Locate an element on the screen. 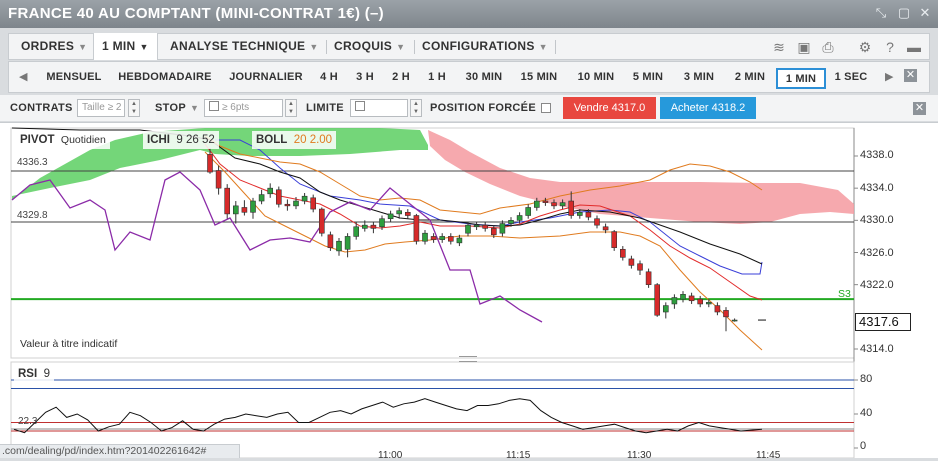 This screenshot has width=938, height=461. help-icon: ? is located at coordinates (890, 47).